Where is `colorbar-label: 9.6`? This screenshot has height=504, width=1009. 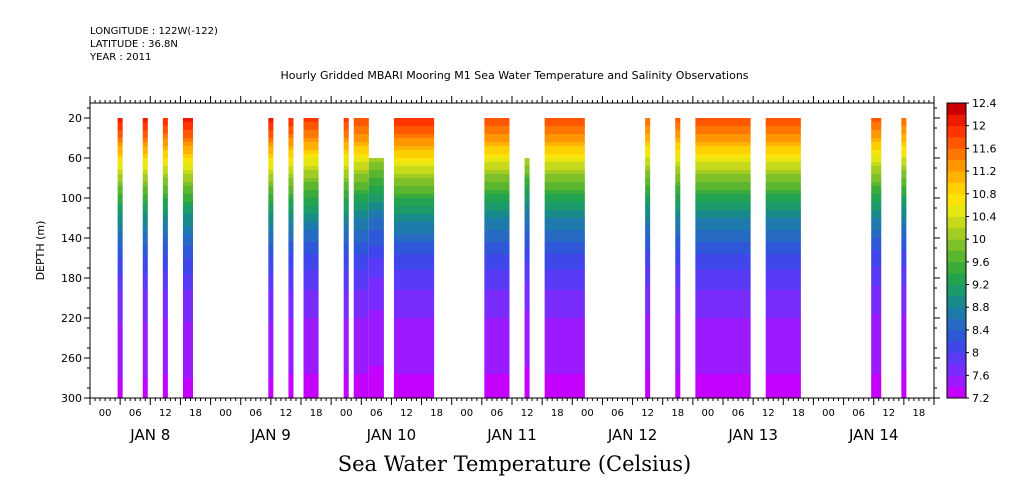 colorbar-label: 9.6 is located at coordinates (981, 262).